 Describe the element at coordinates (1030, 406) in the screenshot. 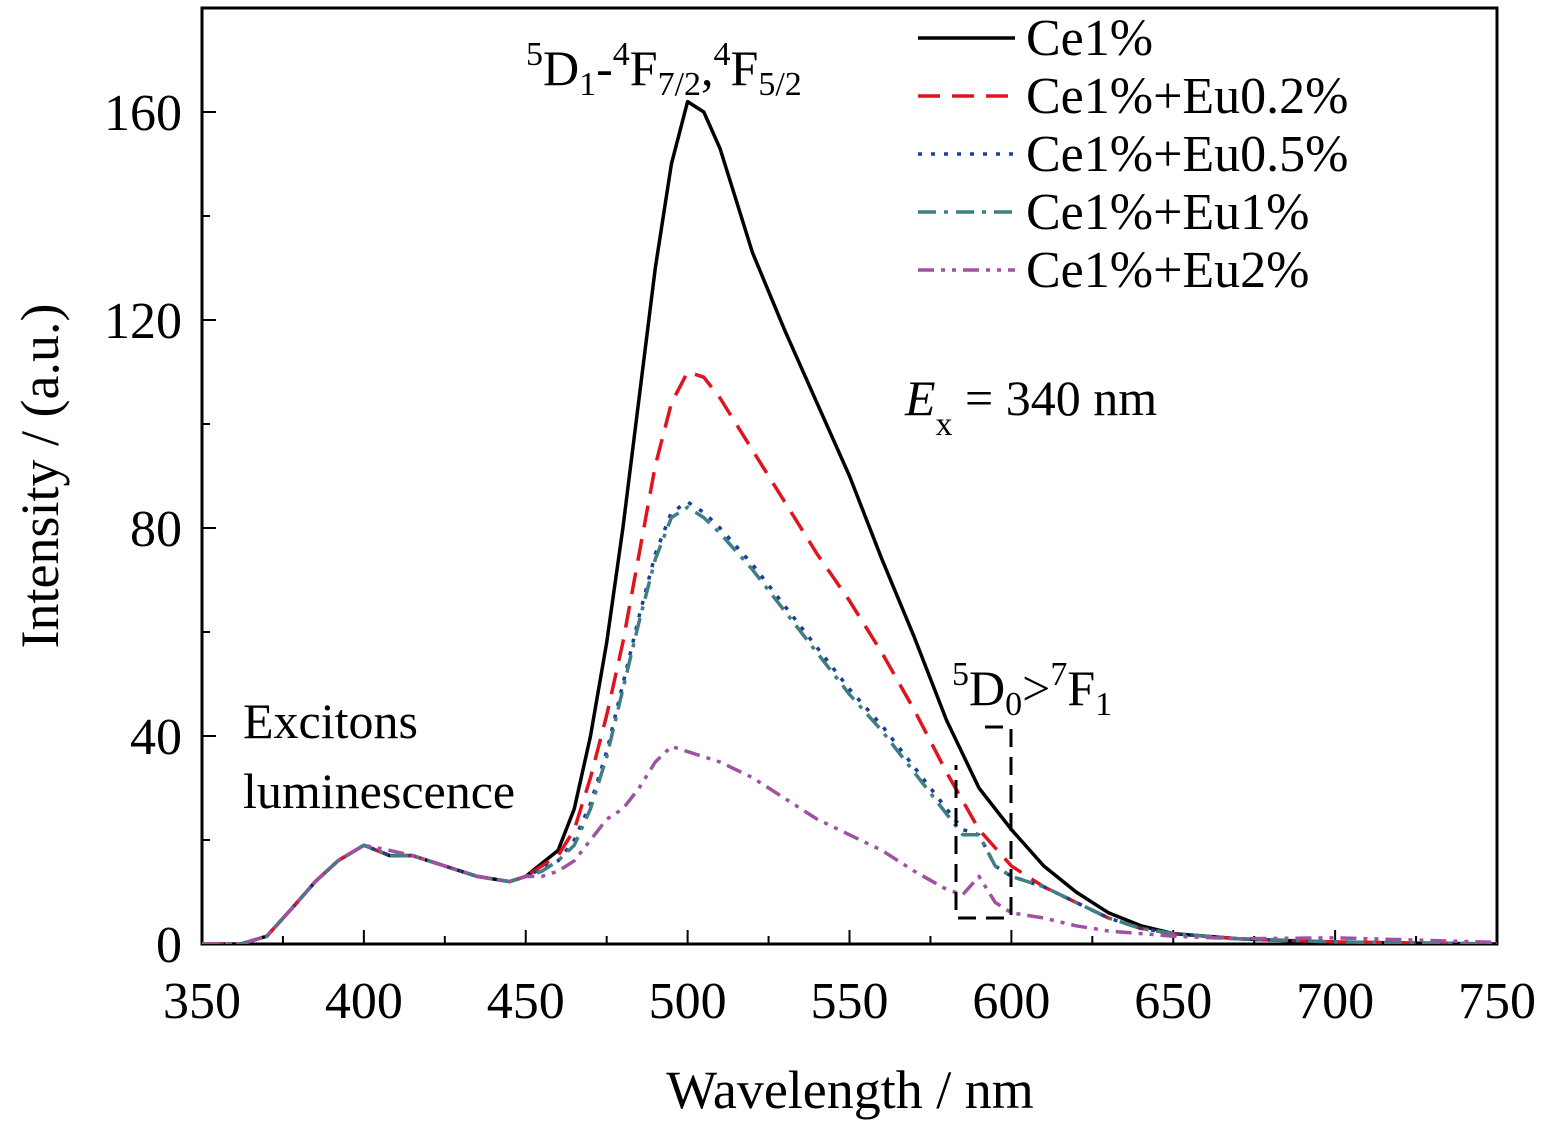

I see `excitation-annotation: Ex = 340 nm` at that location.